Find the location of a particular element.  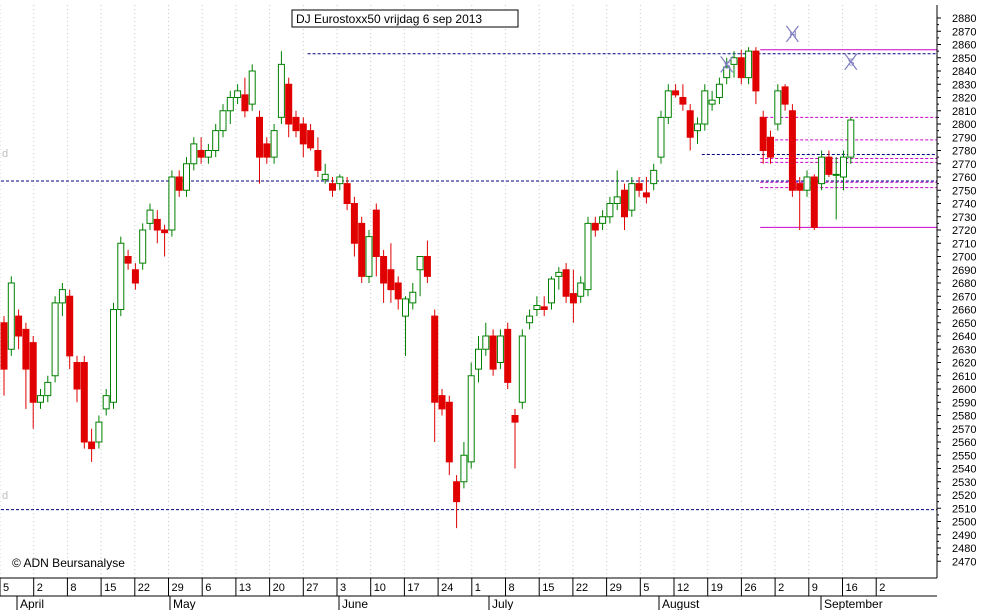

pattern-marker-label: S is located at coordinates (727, 65).